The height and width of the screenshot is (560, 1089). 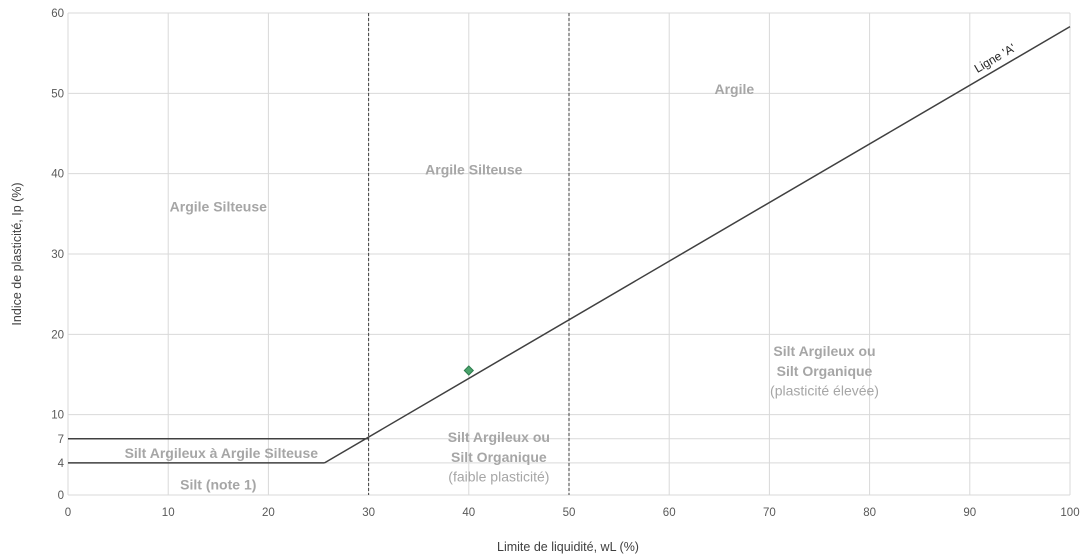 What do you see at coordinates (468, 513) in the screenshot?
I see `x-tick-label: 40` at bounding box center [468, 513].